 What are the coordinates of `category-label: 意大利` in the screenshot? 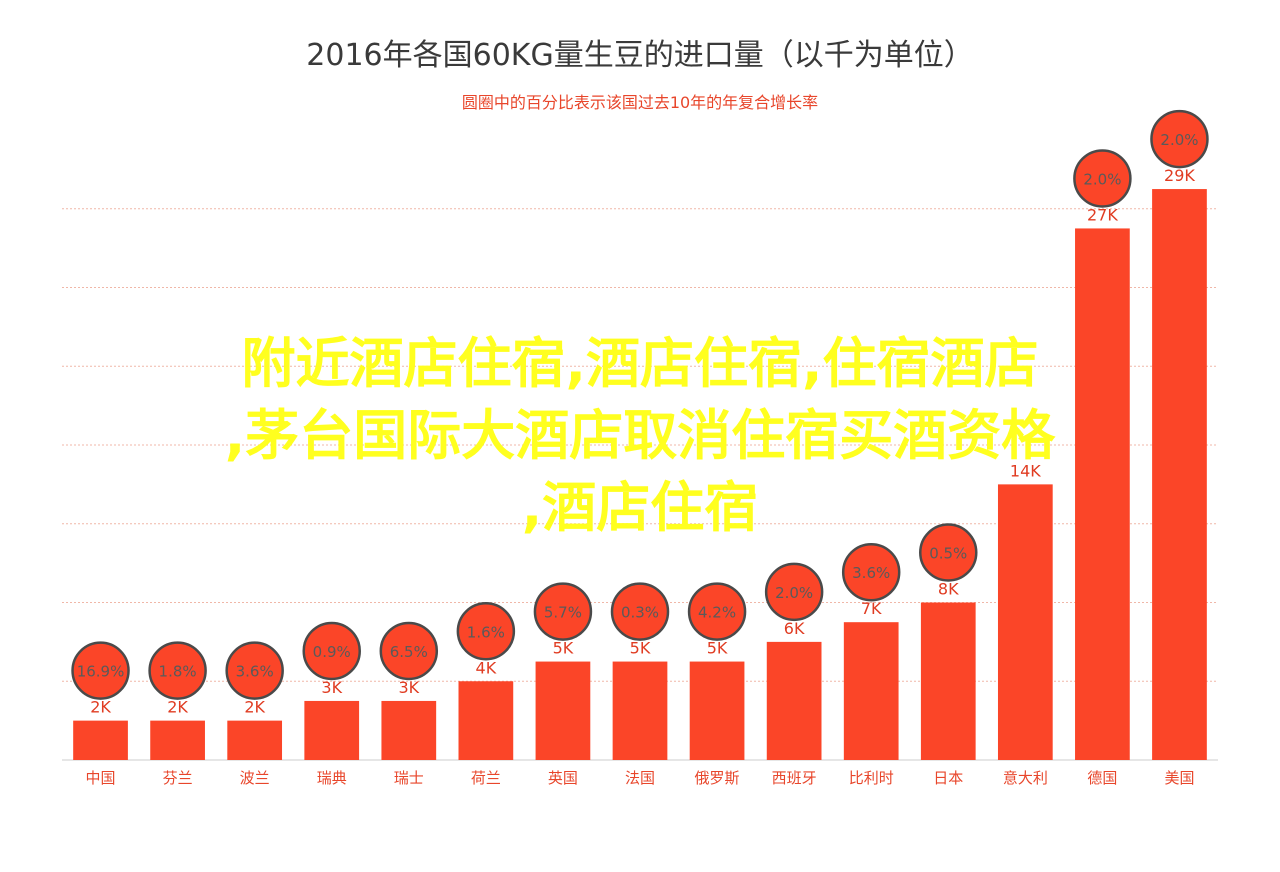 It's located at (1025, 778).